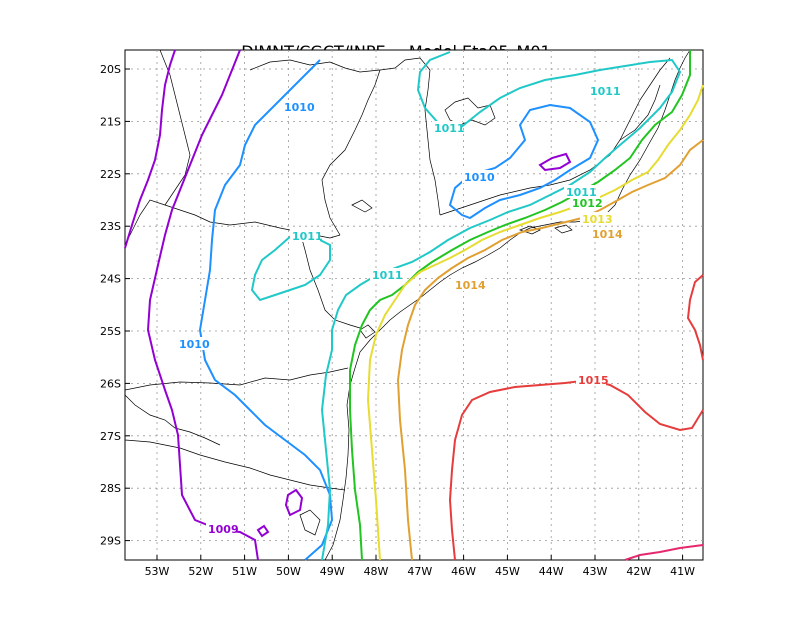 This screenshot has width=800, height=618. Describe the element at coordinates (593, 380) in the screenshot. I see `label-1015: 1015` at that location.